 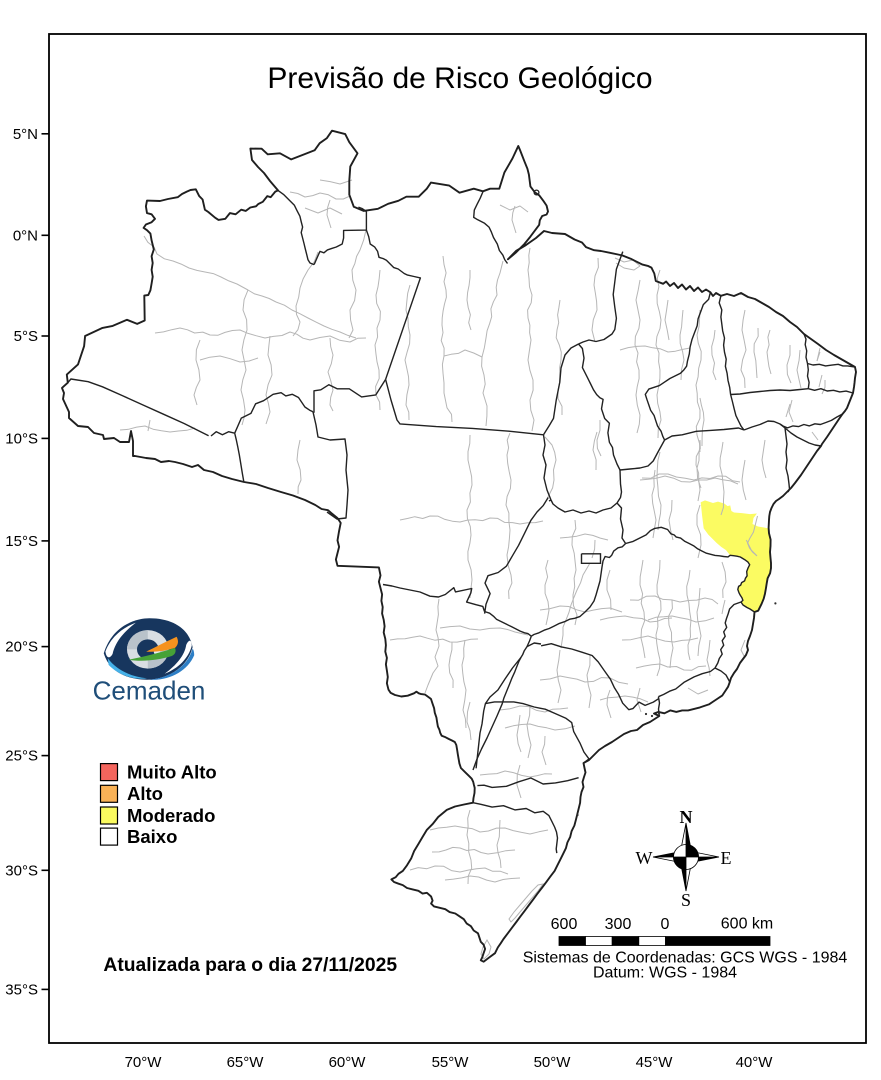 What do you see at coordinates (21, 756) in the screenshot?
I see `svg-text: 25°S` at bounding box center [21, 756].